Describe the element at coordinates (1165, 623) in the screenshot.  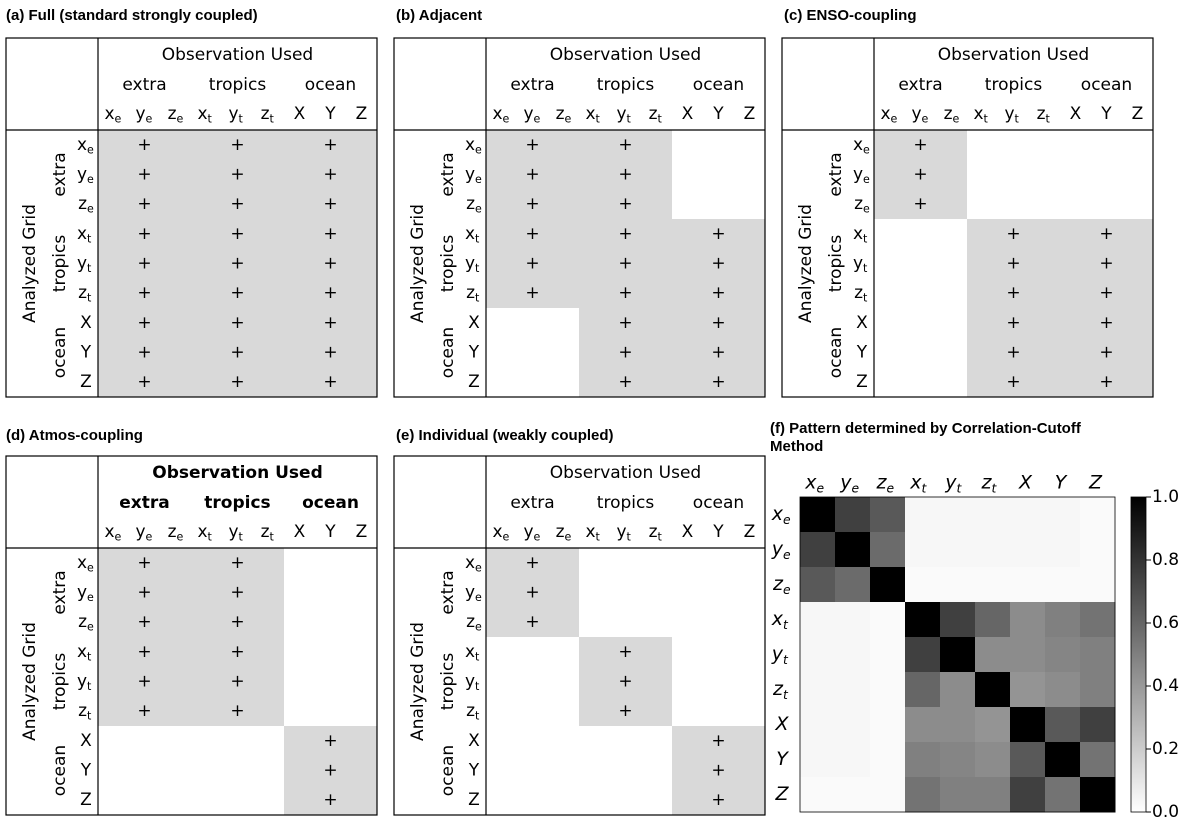
I see `colorbar-tick-label: 0.6` at that location.